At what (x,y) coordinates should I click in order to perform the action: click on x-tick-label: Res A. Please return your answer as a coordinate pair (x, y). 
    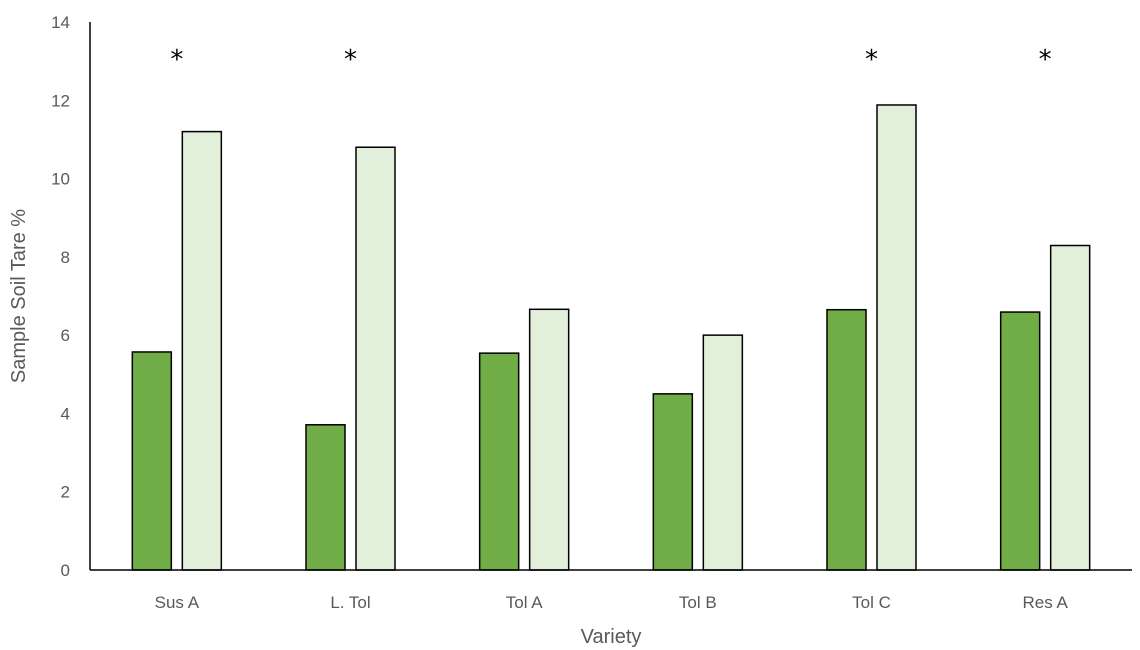
    Looking at the image, I should click on (1045, 602).